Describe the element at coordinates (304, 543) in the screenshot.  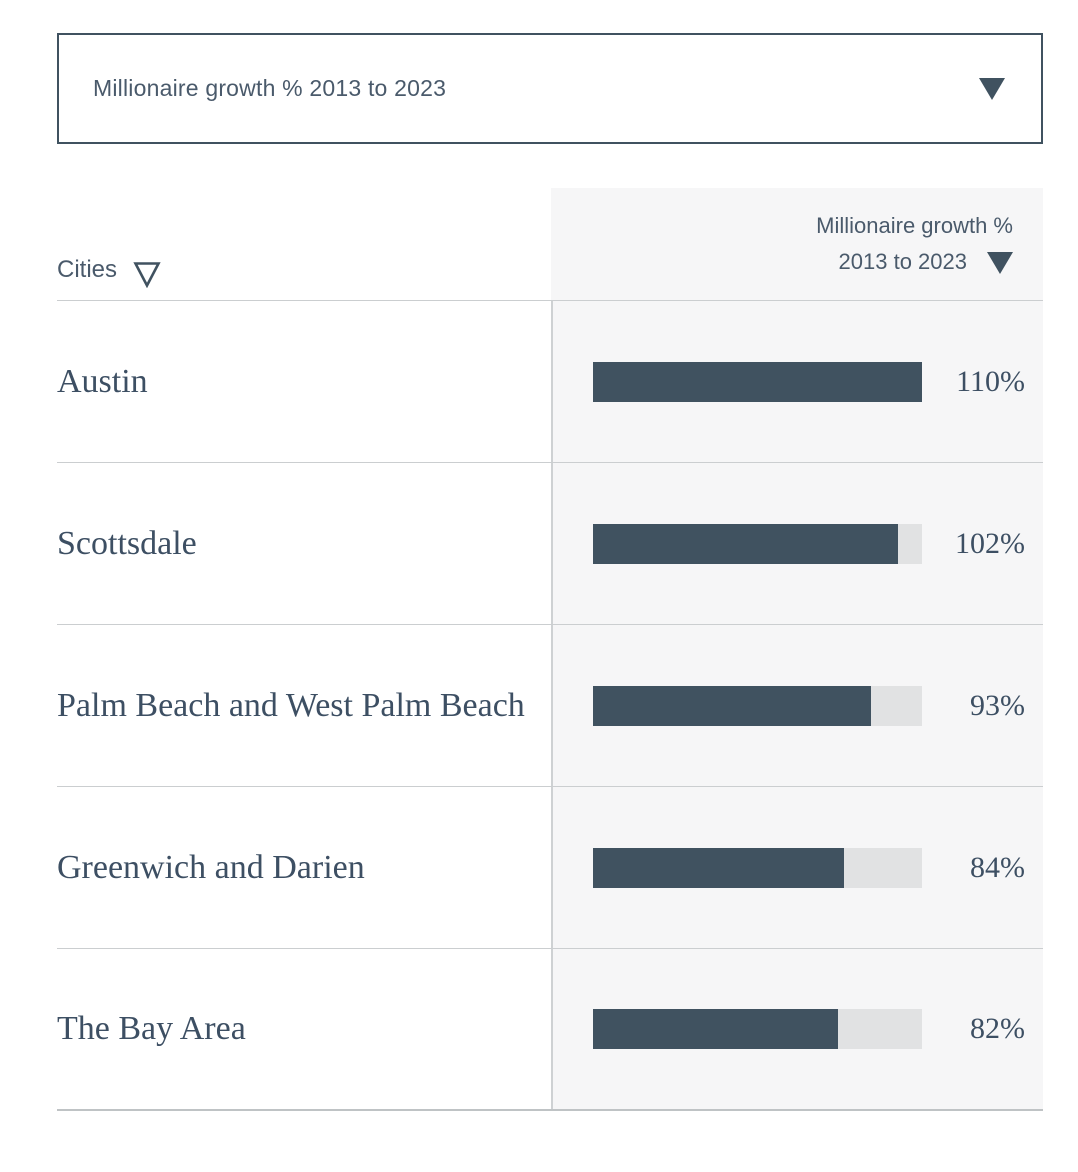
I see `city-cell: Scottsdale` at that location.